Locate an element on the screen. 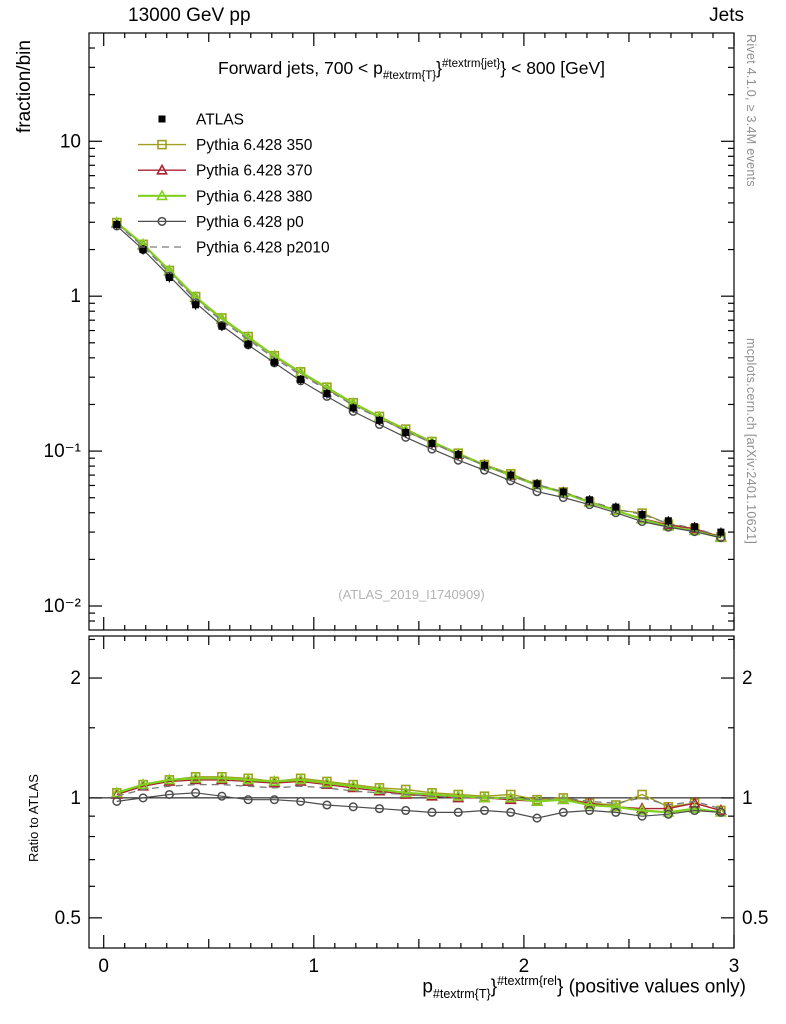  analysis-id-watermark: (ATLAS_2019_I1740909) is located at coordinates (411, 594).